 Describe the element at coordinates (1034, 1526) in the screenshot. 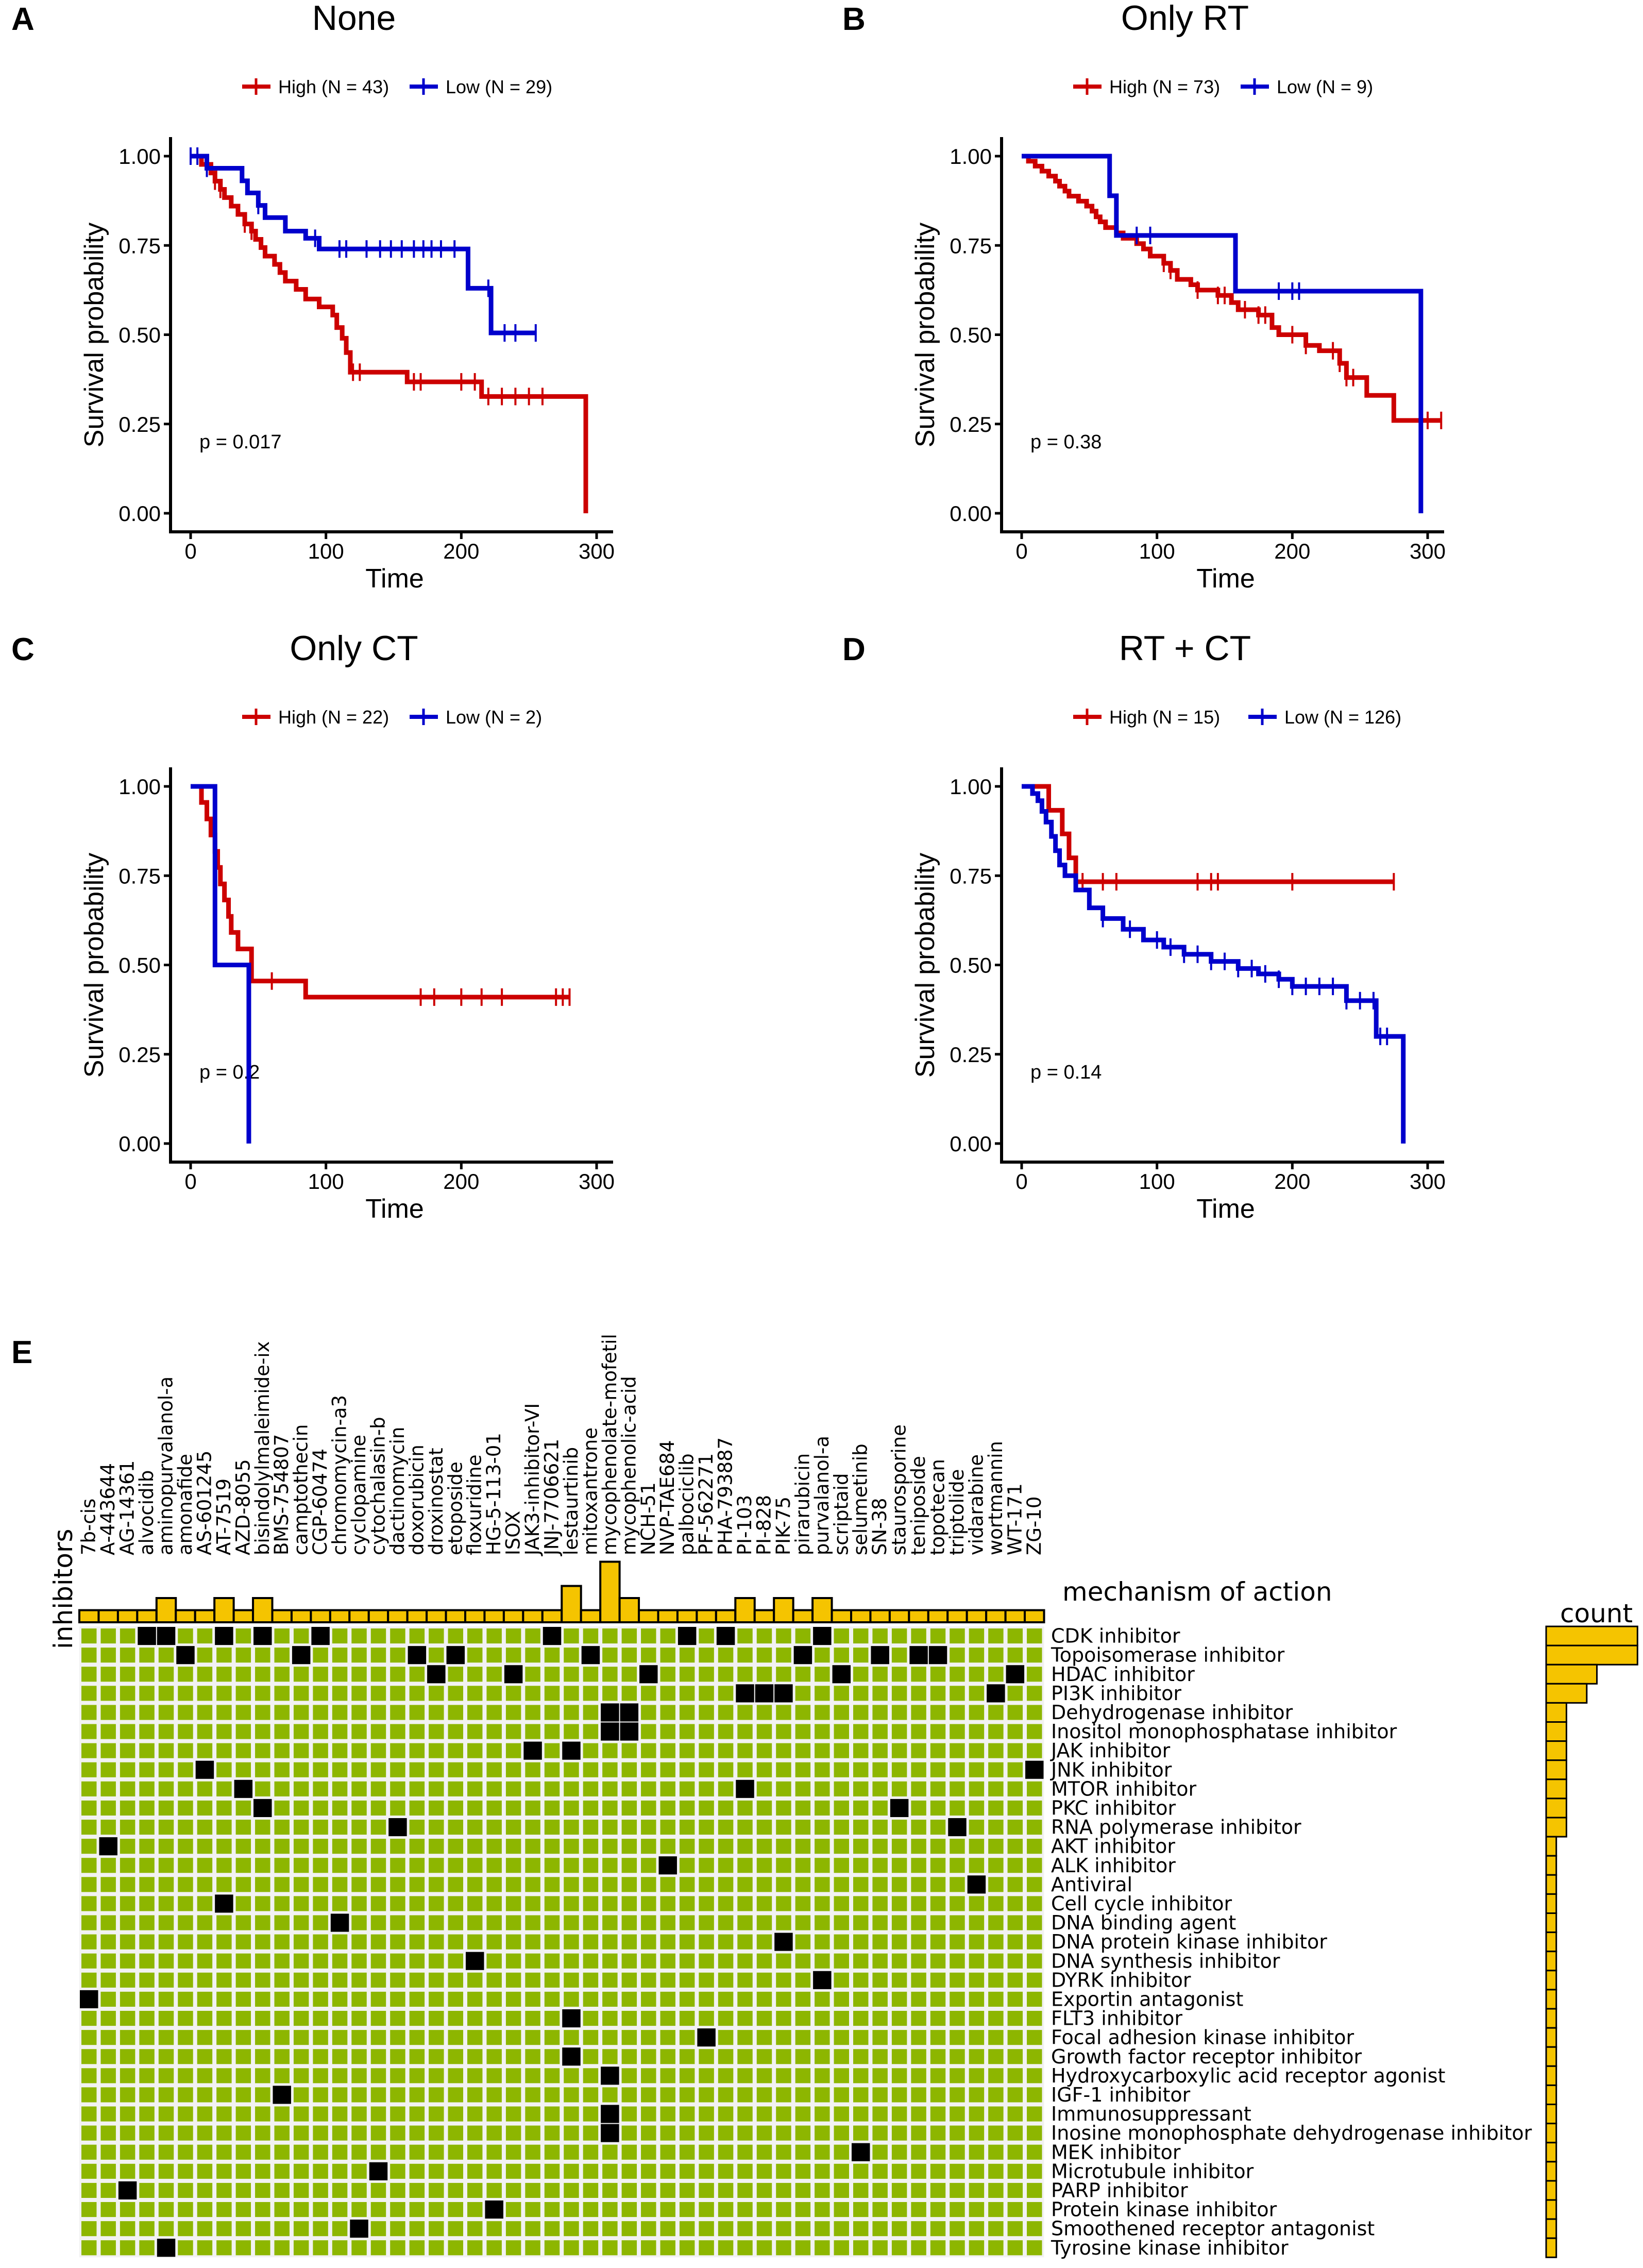

I see `inhibitor-label: ZG-10` at that location.